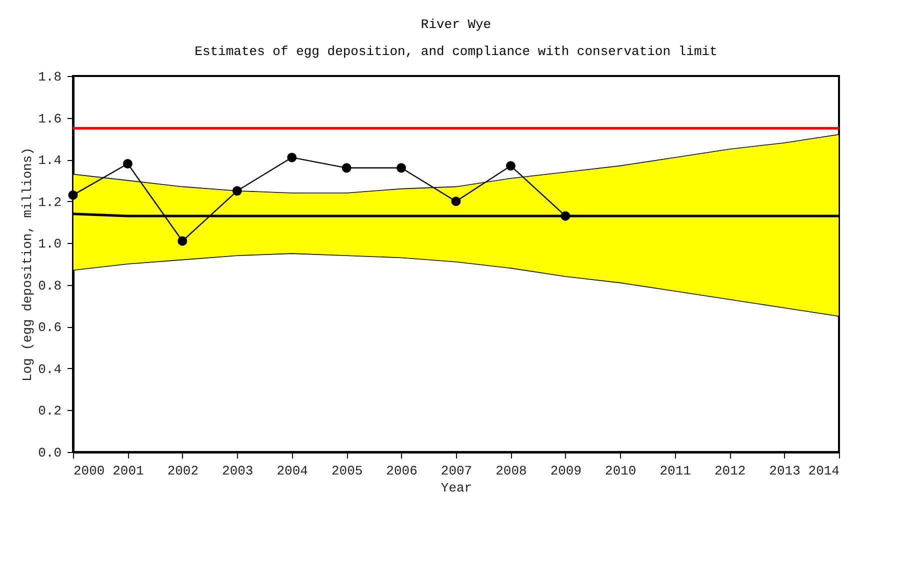  What do you see at coordinates (784, 471) in the screenshot?
I see `x-tick-label: 2013` at bounding box center [784, 471].